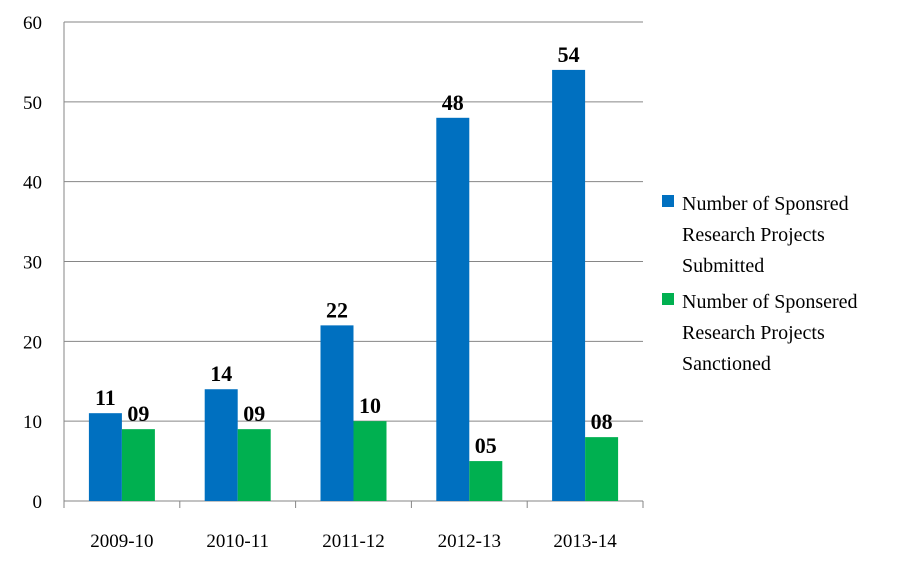 This screenshot has height=575, width=914. What do you see at coordinates (469, 541) in the screenshot?
I see `x-tick-label: 2012-13` at bounding box center [469, 541].